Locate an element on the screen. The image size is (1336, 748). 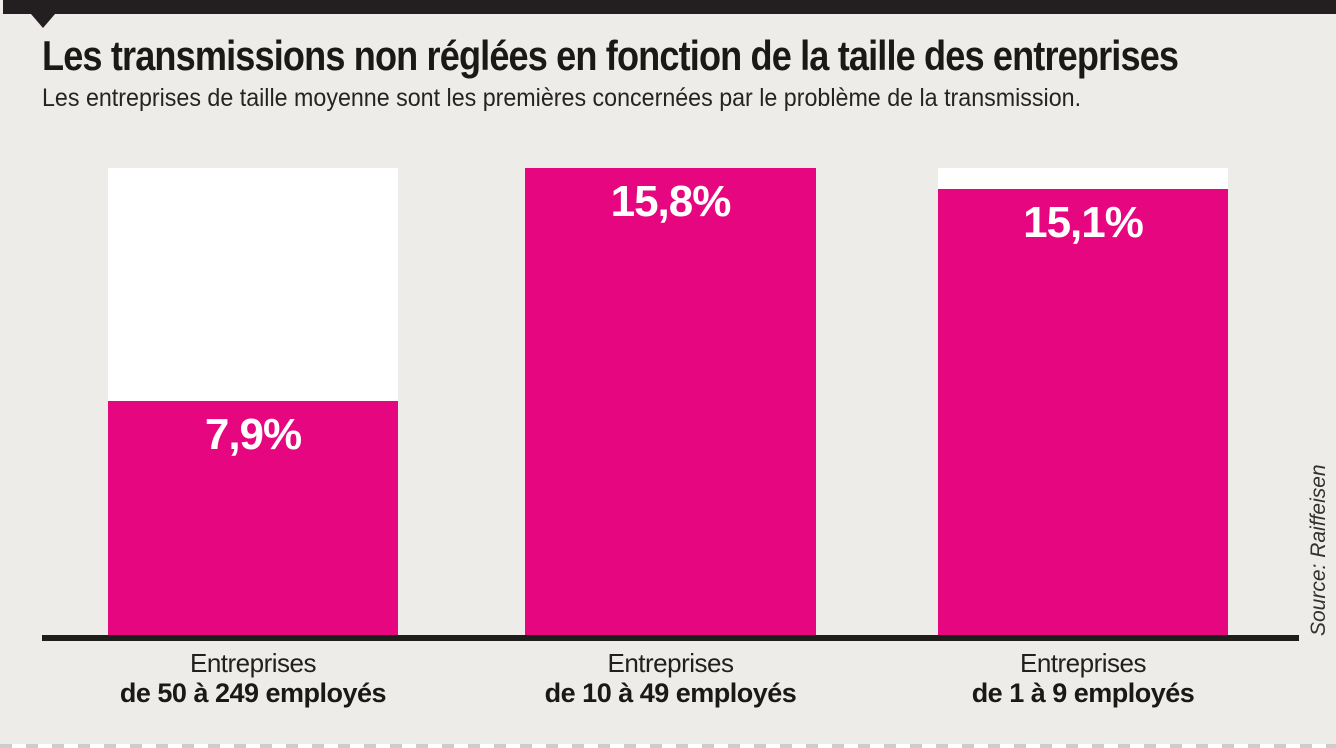
category-label-10-49: Entreprises de 10 à 49 employés is located at coordinates (670, 678).